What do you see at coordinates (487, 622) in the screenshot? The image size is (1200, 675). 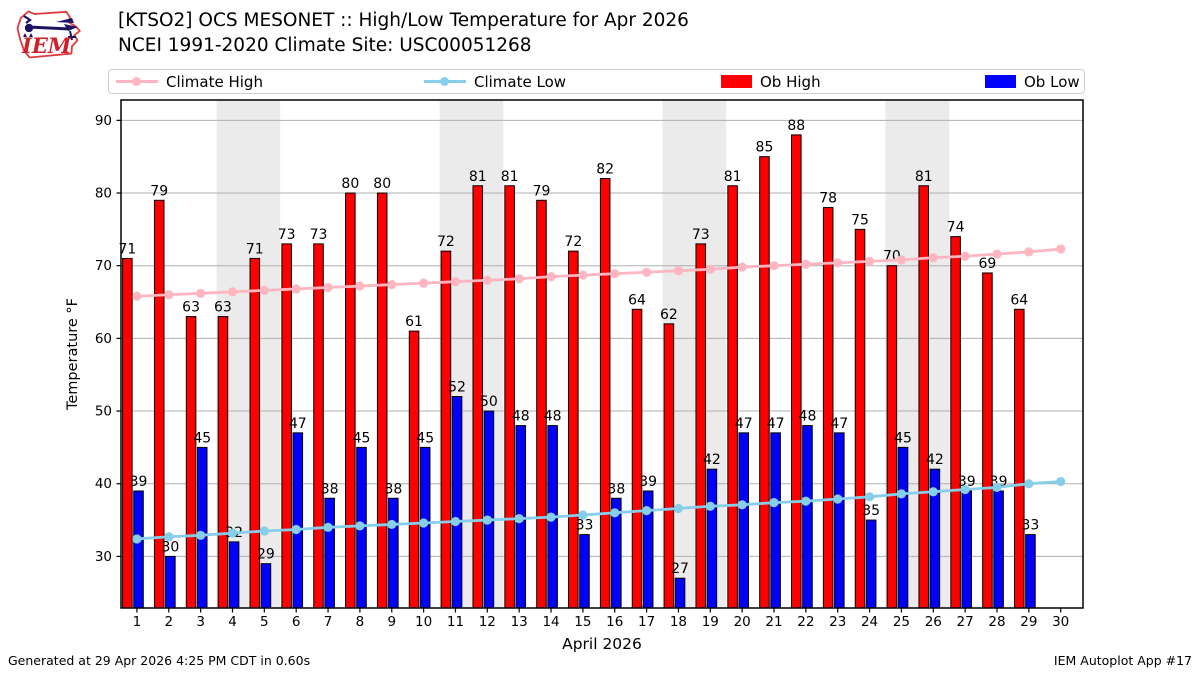 I see `x-tick-label: 12` at bounding box center [487, 622].